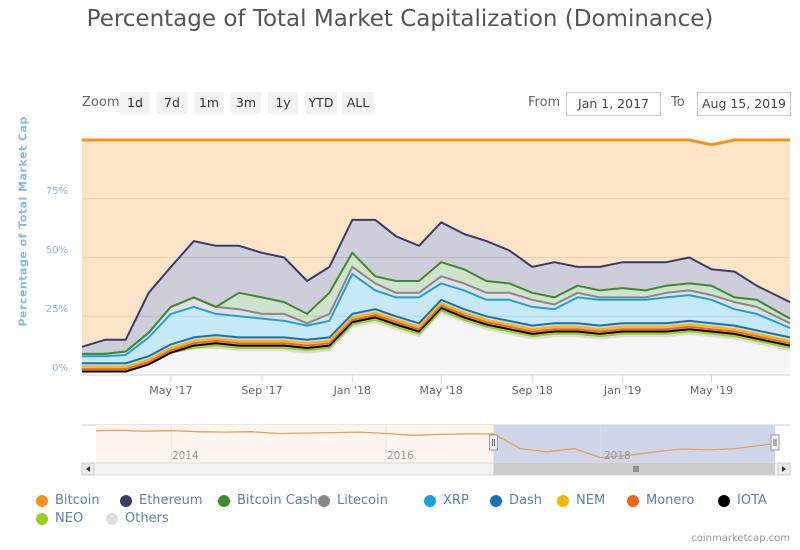  Describe the element at coordinates (246, 103) in the screenshot. I see `zoom-3m-button: 3m` at that location.